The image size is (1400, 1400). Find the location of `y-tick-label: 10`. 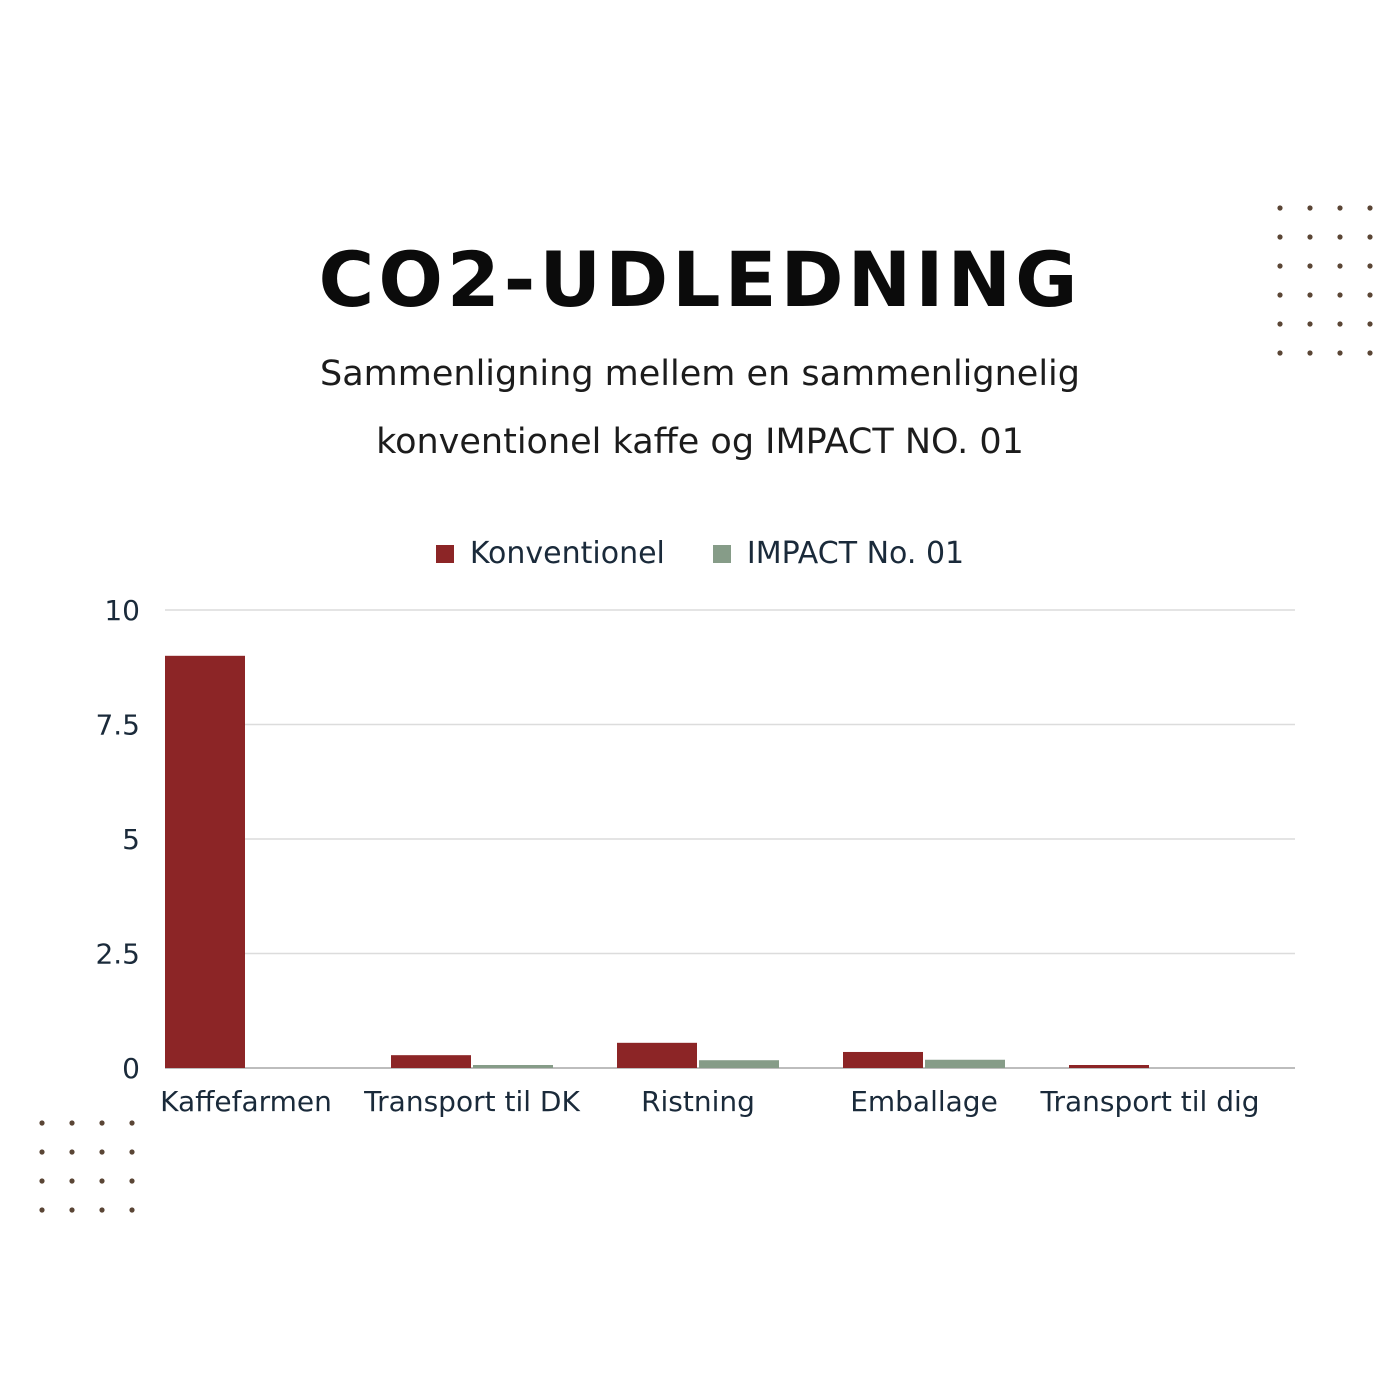

y-tick-label: 10 is located at coordinates (122, 610).